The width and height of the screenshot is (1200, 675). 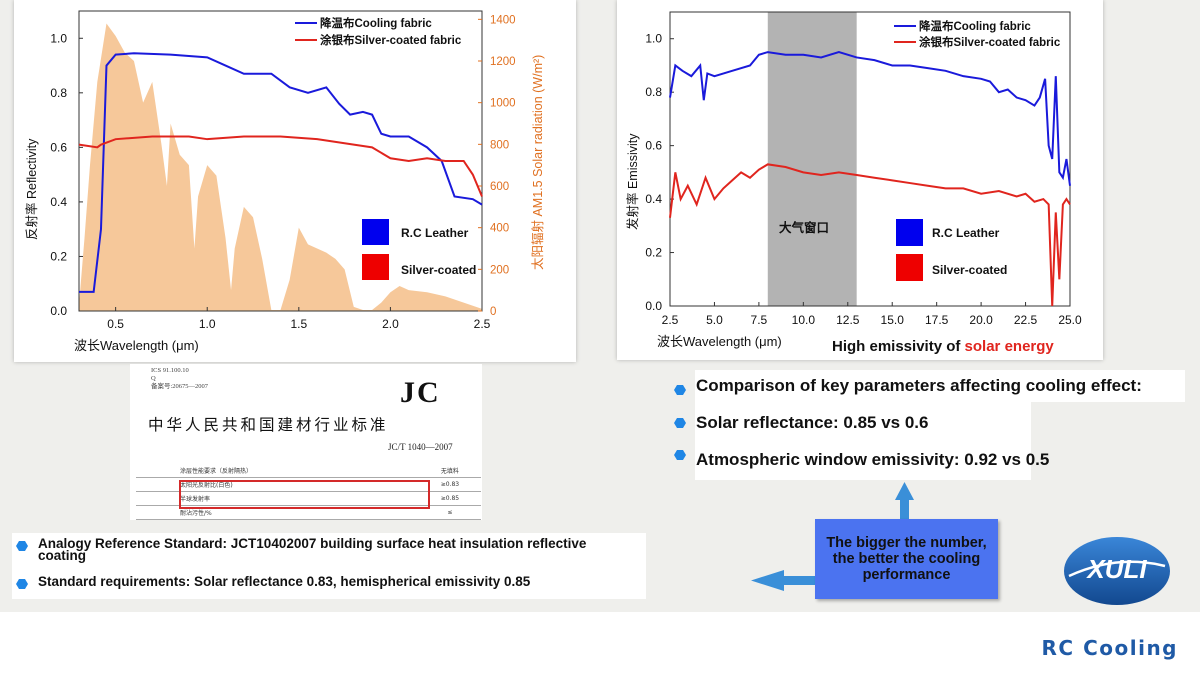 What do you see at coordinates (277, 512) in the screenshot?
I see `table-cell: 耐沾污性/%` at bounding box center [277, 512].